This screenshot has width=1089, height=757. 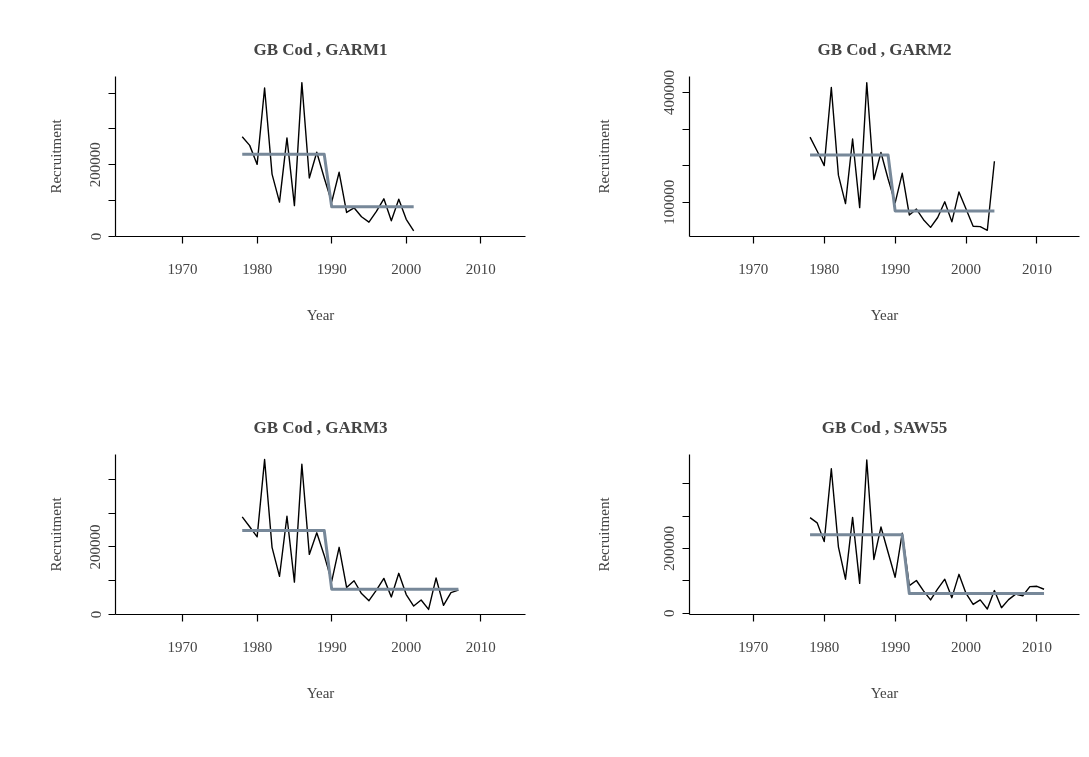 What do you see at coordinates (320, 427) in the screenshot?
I see `chart-title: GB Cod , GARM3` at bounding box center [320, 427].